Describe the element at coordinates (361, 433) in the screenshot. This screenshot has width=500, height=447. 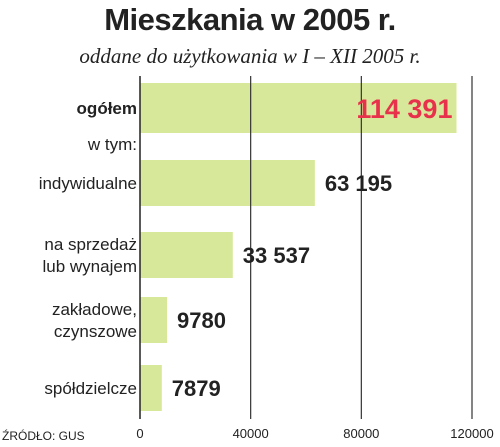
I see `x-tick-label: 80000` at that location.